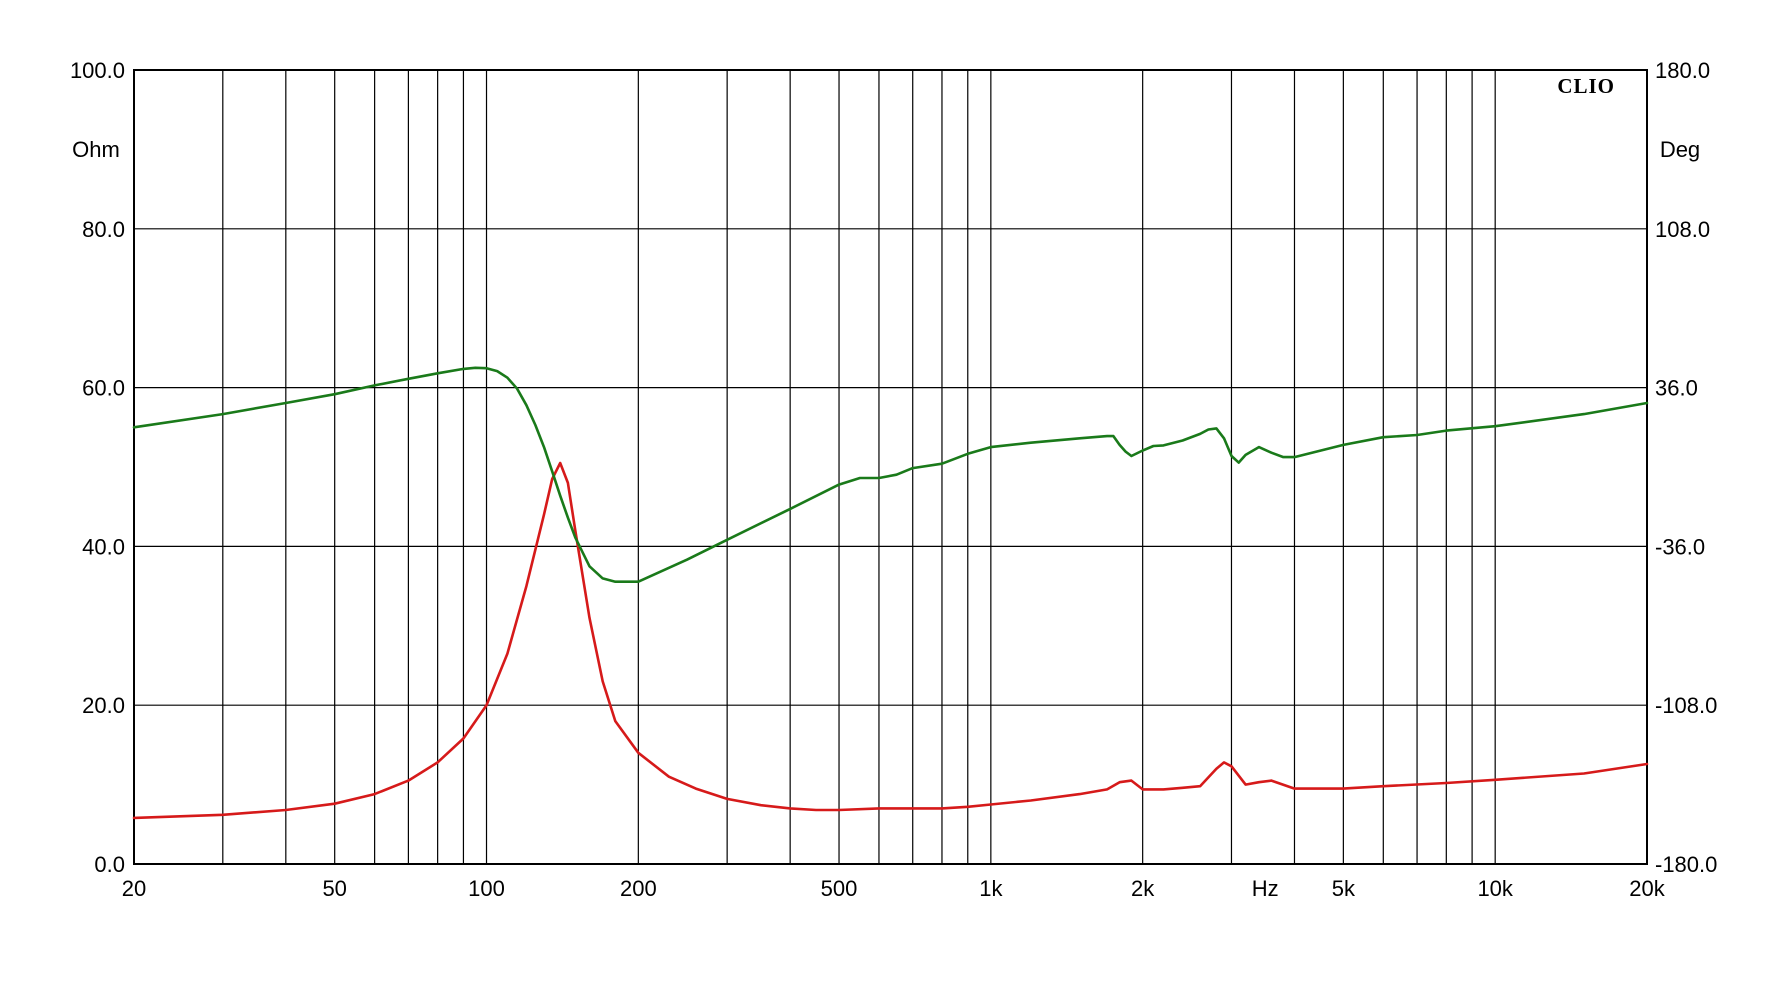 The width and height of the screenshot is (1772, 1001). What do you see at coordinates (109, 864) in the screenshot?
I see `y-left-tick-label: 0.0` at bounding box center [109, 864].